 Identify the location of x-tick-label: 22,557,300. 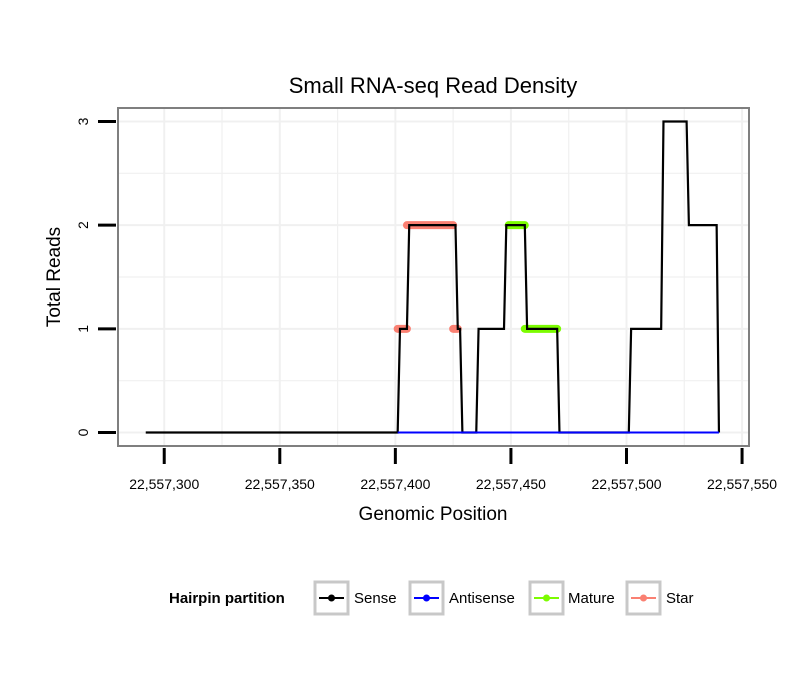
(164, 484).